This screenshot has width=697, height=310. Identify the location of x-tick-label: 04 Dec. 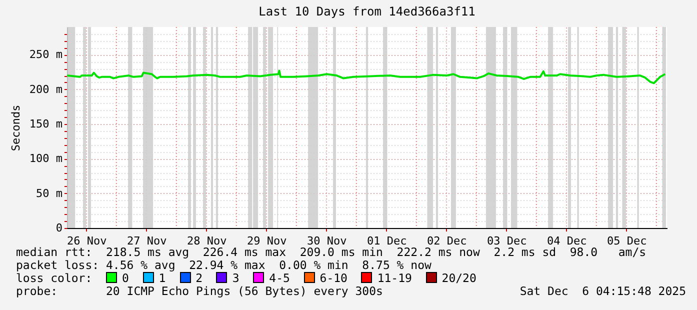
(567, 241).